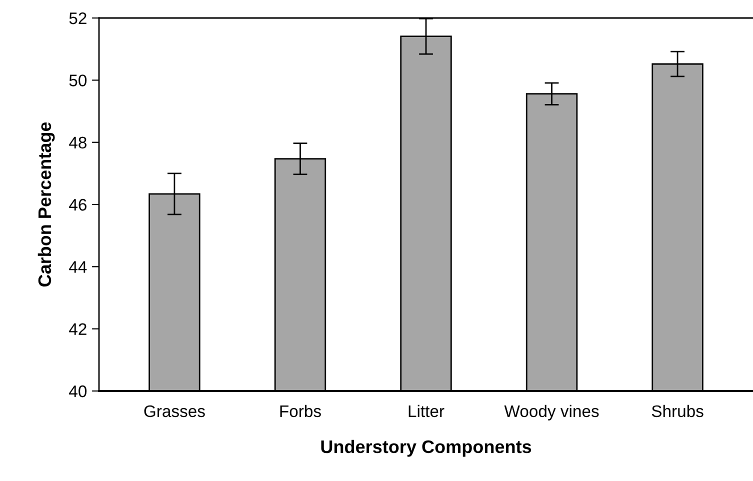  What do you see at coordinates (77, 329) in the screenshot?
I see `y-tick-label: 42` at bounding box center [77, 329].